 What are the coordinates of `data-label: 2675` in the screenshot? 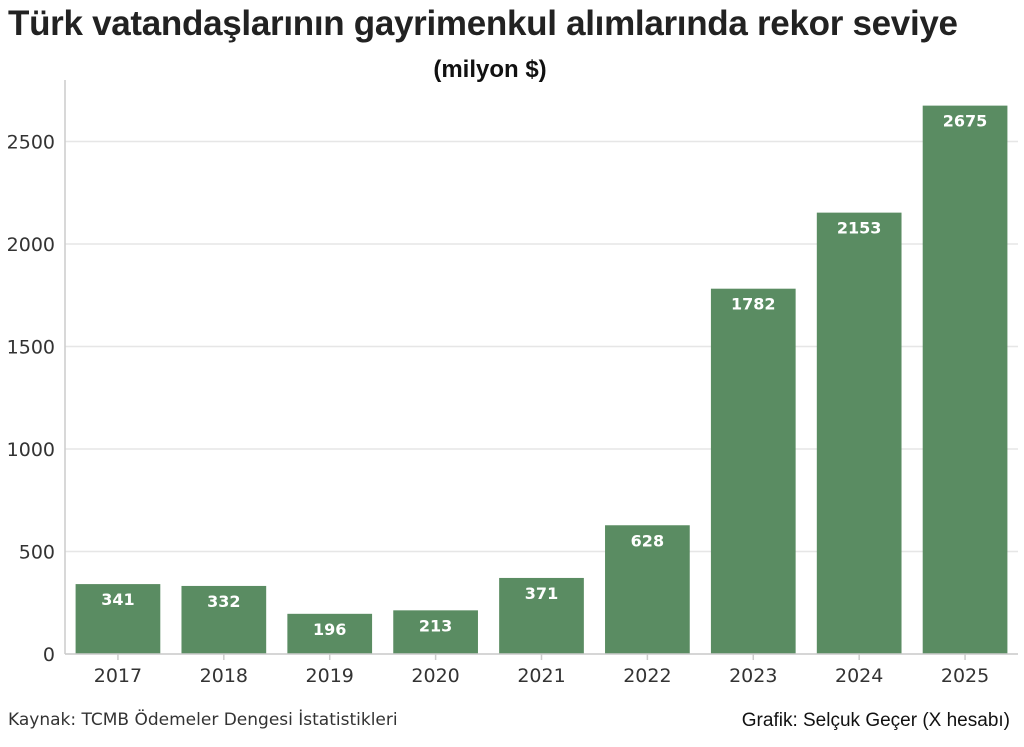 It's located at (965, 121).